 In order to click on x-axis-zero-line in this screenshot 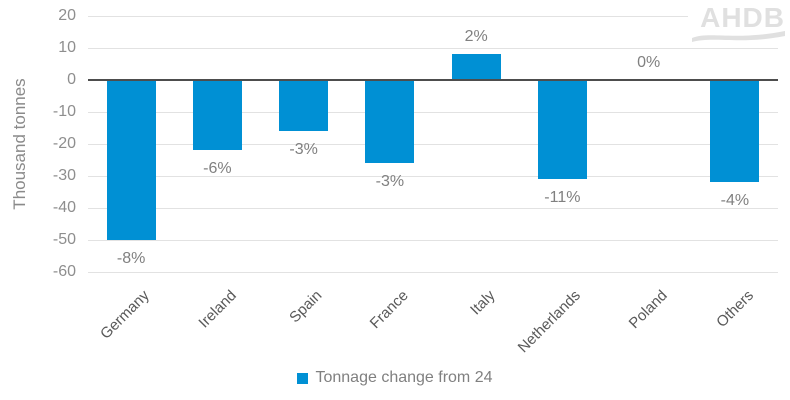, I will do `click(433, 80)`.